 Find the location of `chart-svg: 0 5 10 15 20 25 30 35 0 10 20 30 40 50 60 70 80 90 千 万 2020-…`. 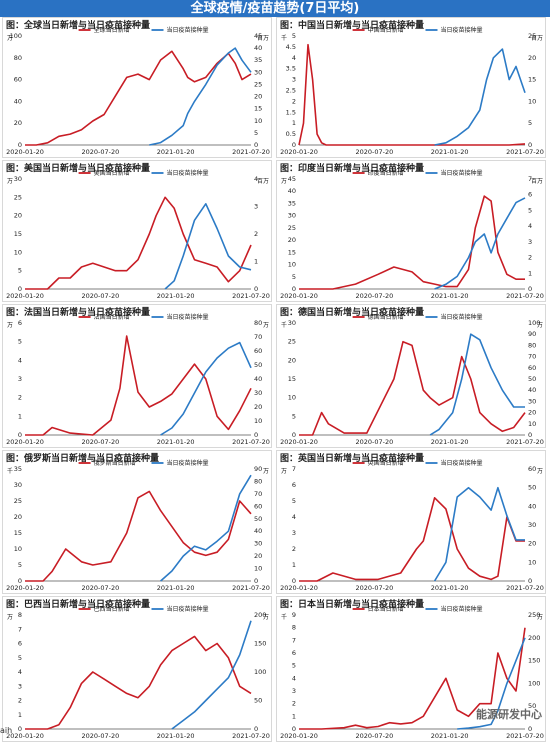

chart-svg: 0 5 10 15 20 25 30 35 0 10 20 30 40 50 60 70 80 90 千 万 2020-… is located at coordinates (138, 525).